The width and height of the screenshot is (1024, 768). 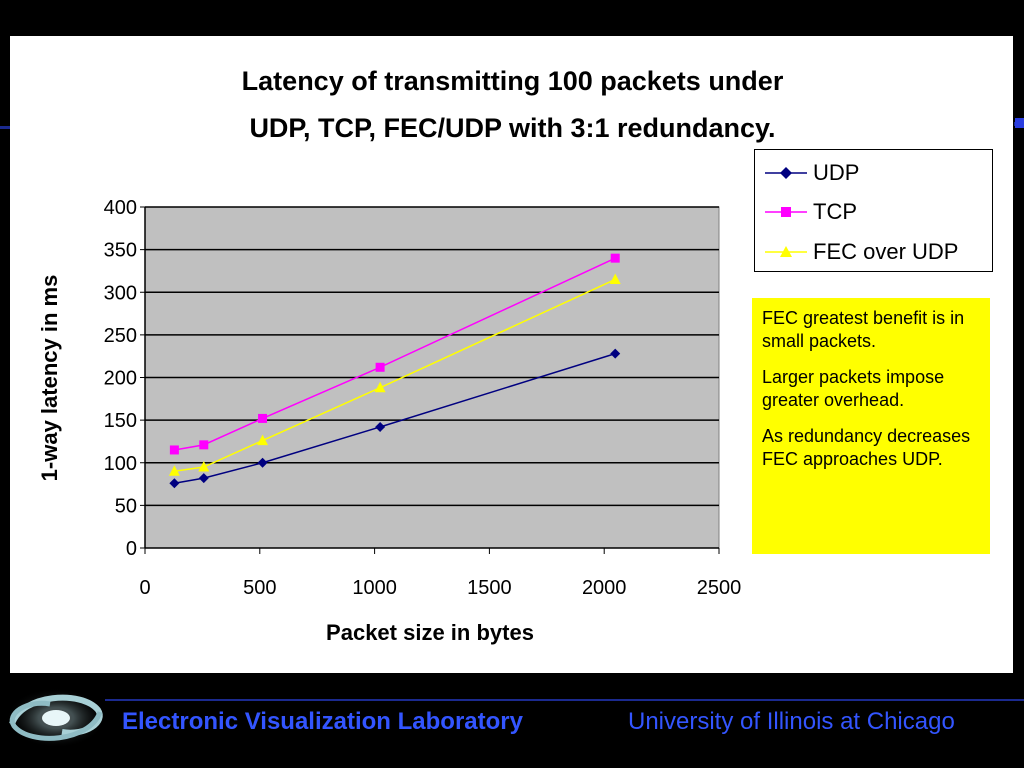 What do you see at coordinates (322, 721) in the screenshot?
I see `footer-lab-name: Electronic Visualization Laboratory` at bounding box center [322, 721].